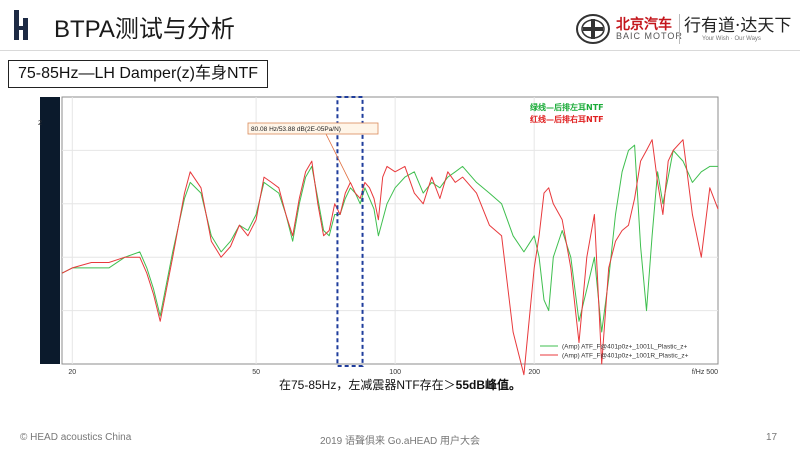 The width and height of the screenshot is (800, 450). What do you see at coordinates (625, 347) in the screenshot?
I see `legend-label: (Amp) ATF_F@401p0z+_1001L_Plastic_z+` at bounding box center [625, 347].